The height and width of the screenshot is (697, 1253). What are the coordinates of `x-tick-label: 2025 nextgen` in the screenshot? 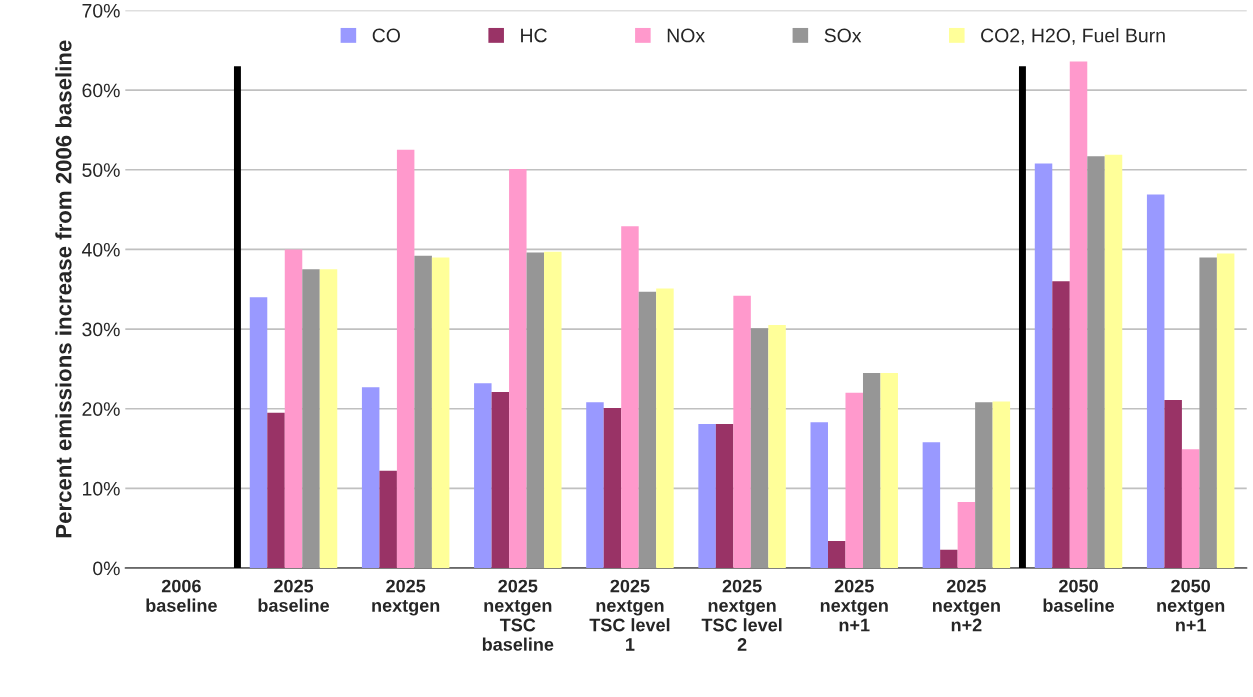 It's located at (406, 597).